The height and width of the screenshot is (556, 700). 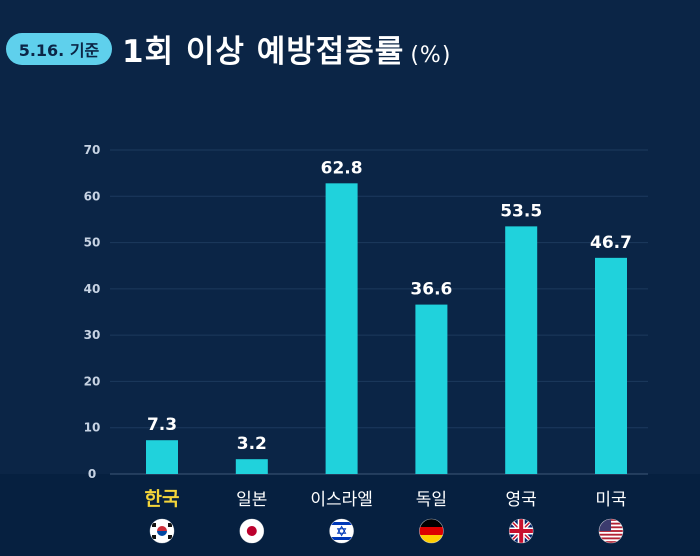 What do you see at coordinates (386, 531) in the screenshot?
I see `flags` at bounding box center [386, 531].